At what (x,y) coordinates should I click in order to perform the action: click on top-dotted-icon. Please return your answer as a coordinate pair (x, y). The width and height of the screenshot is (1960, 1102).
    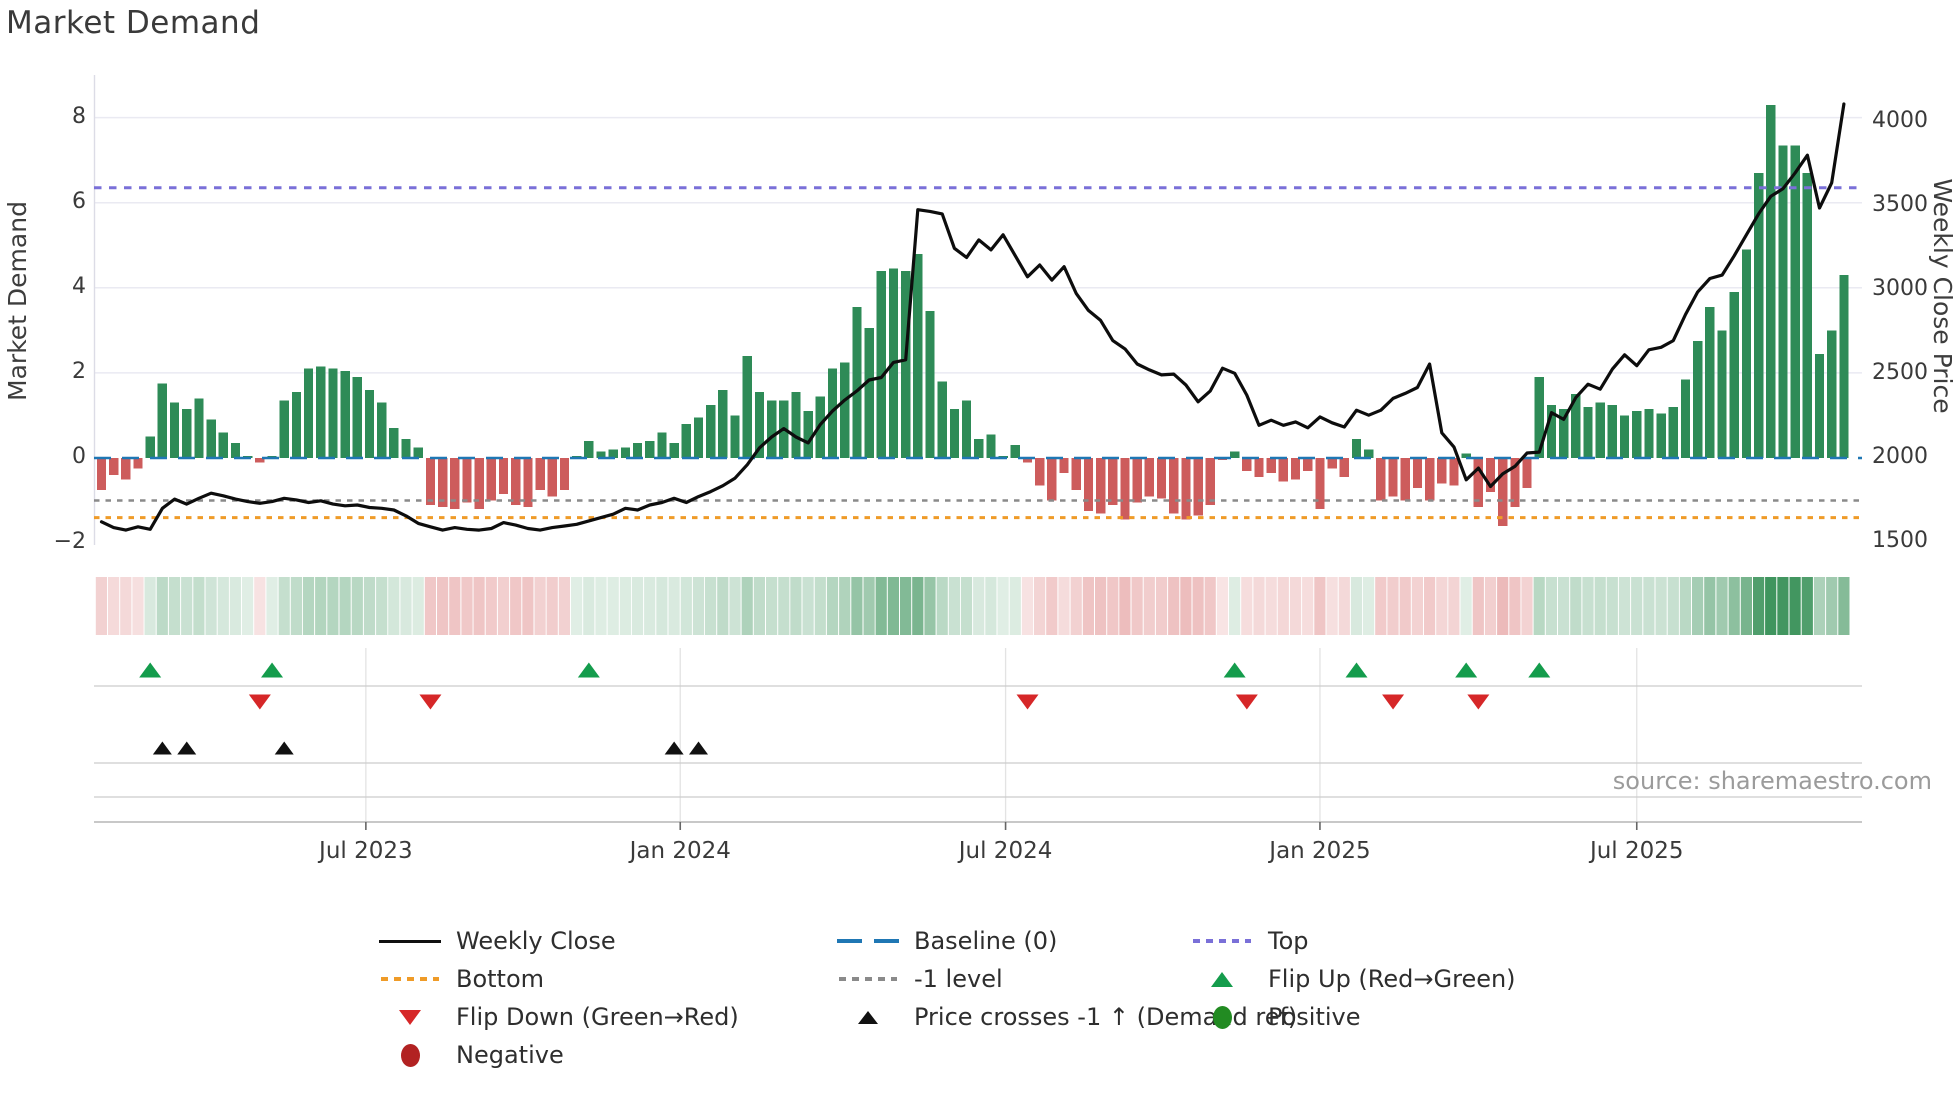
    Looking at the image, I should click on (1222, 941).